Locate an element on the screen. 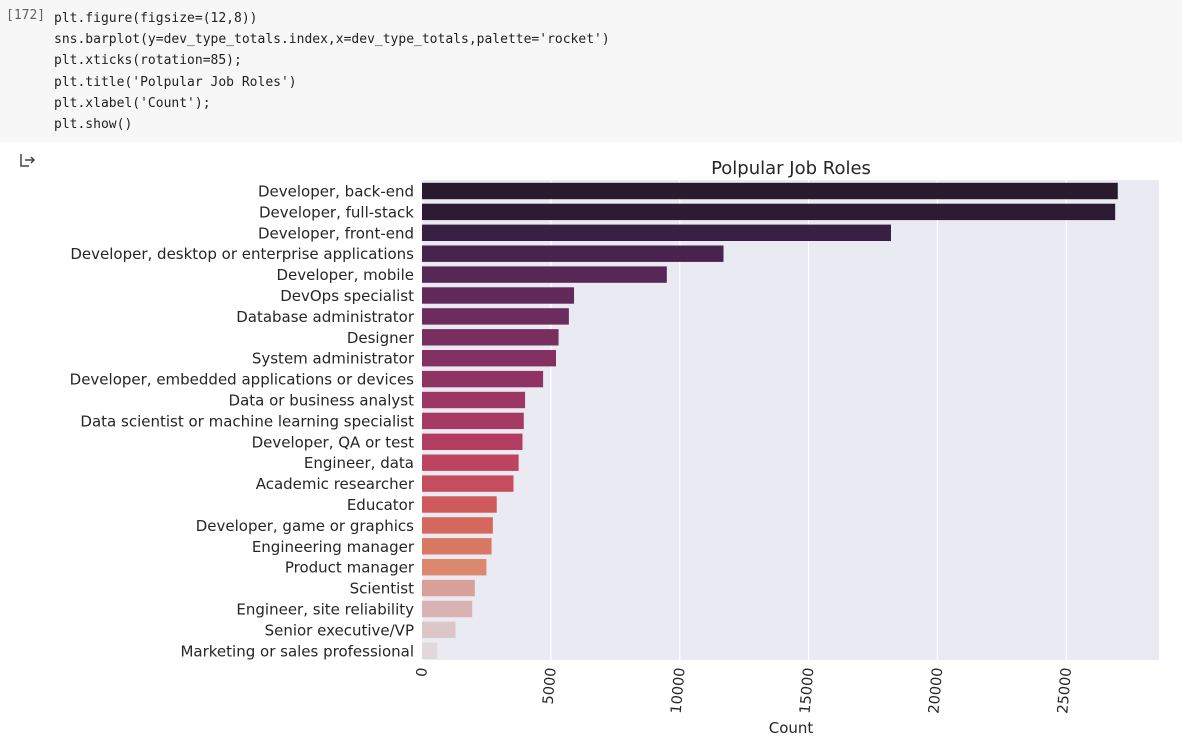  y-tick-label: Scientist is located at coordinates (382, 589).